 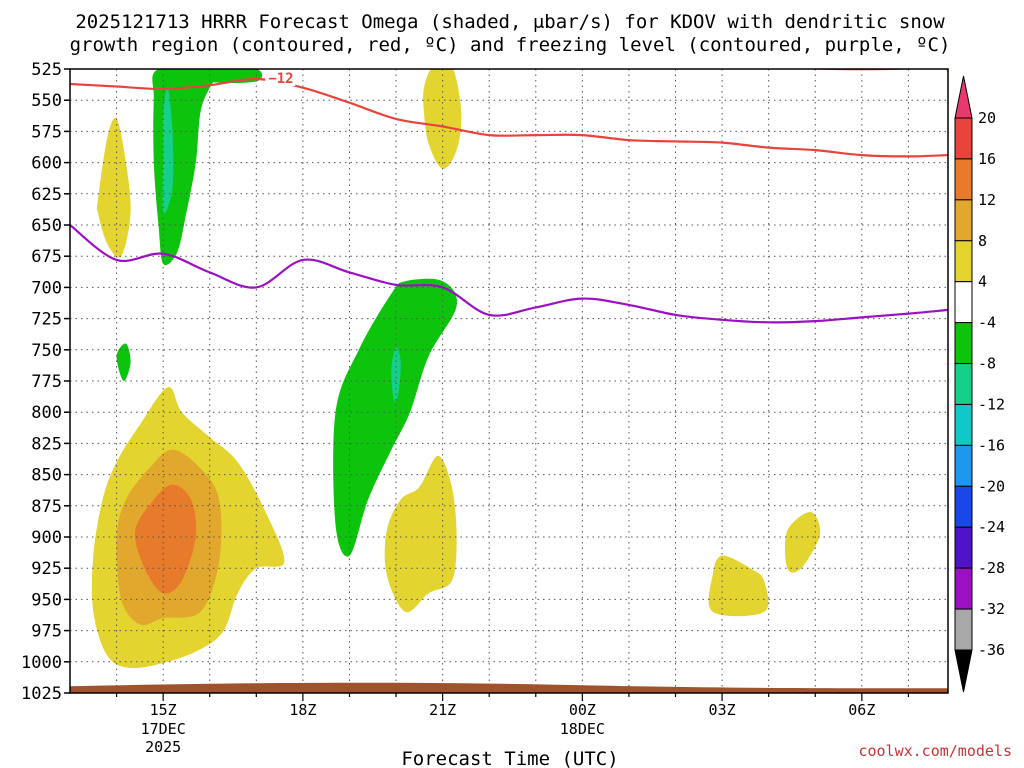 What do you see at coordinates (46, 195) in the screenshot?
I see `y-tick-label: 625` at bounding box center [46, 195].